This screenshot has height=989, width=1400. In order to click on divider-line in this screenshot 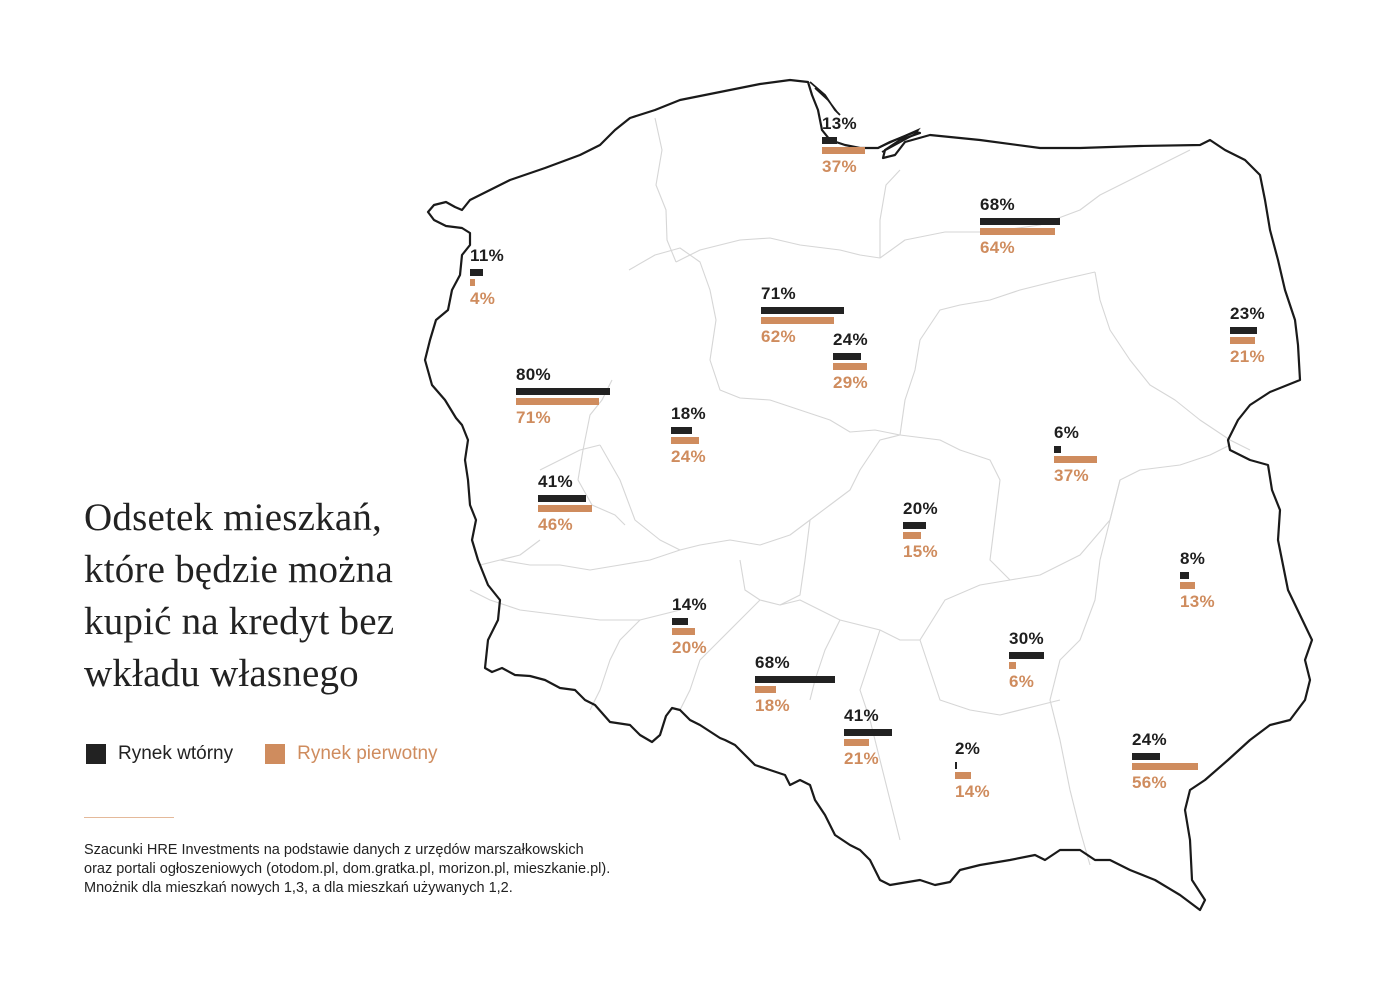, I will do `click(129, 817)`.